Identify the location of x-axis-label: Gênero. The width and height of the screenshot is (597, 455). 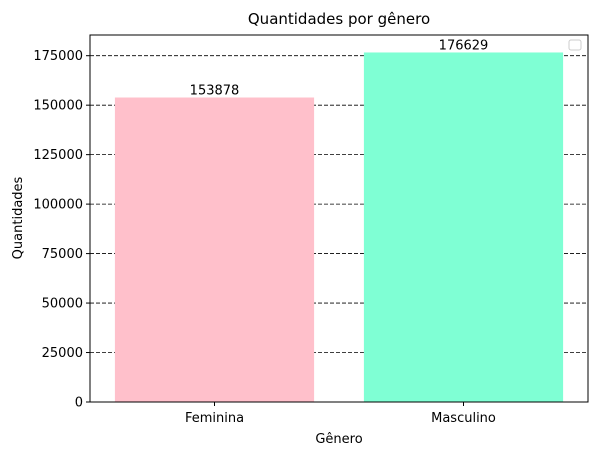
(338, 439).